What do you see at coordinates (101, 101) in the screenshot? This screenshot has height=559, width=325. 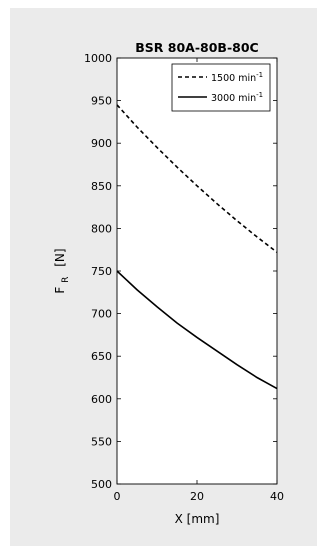 I see `y-tick-label: 950` at bounding box center [101, 101].